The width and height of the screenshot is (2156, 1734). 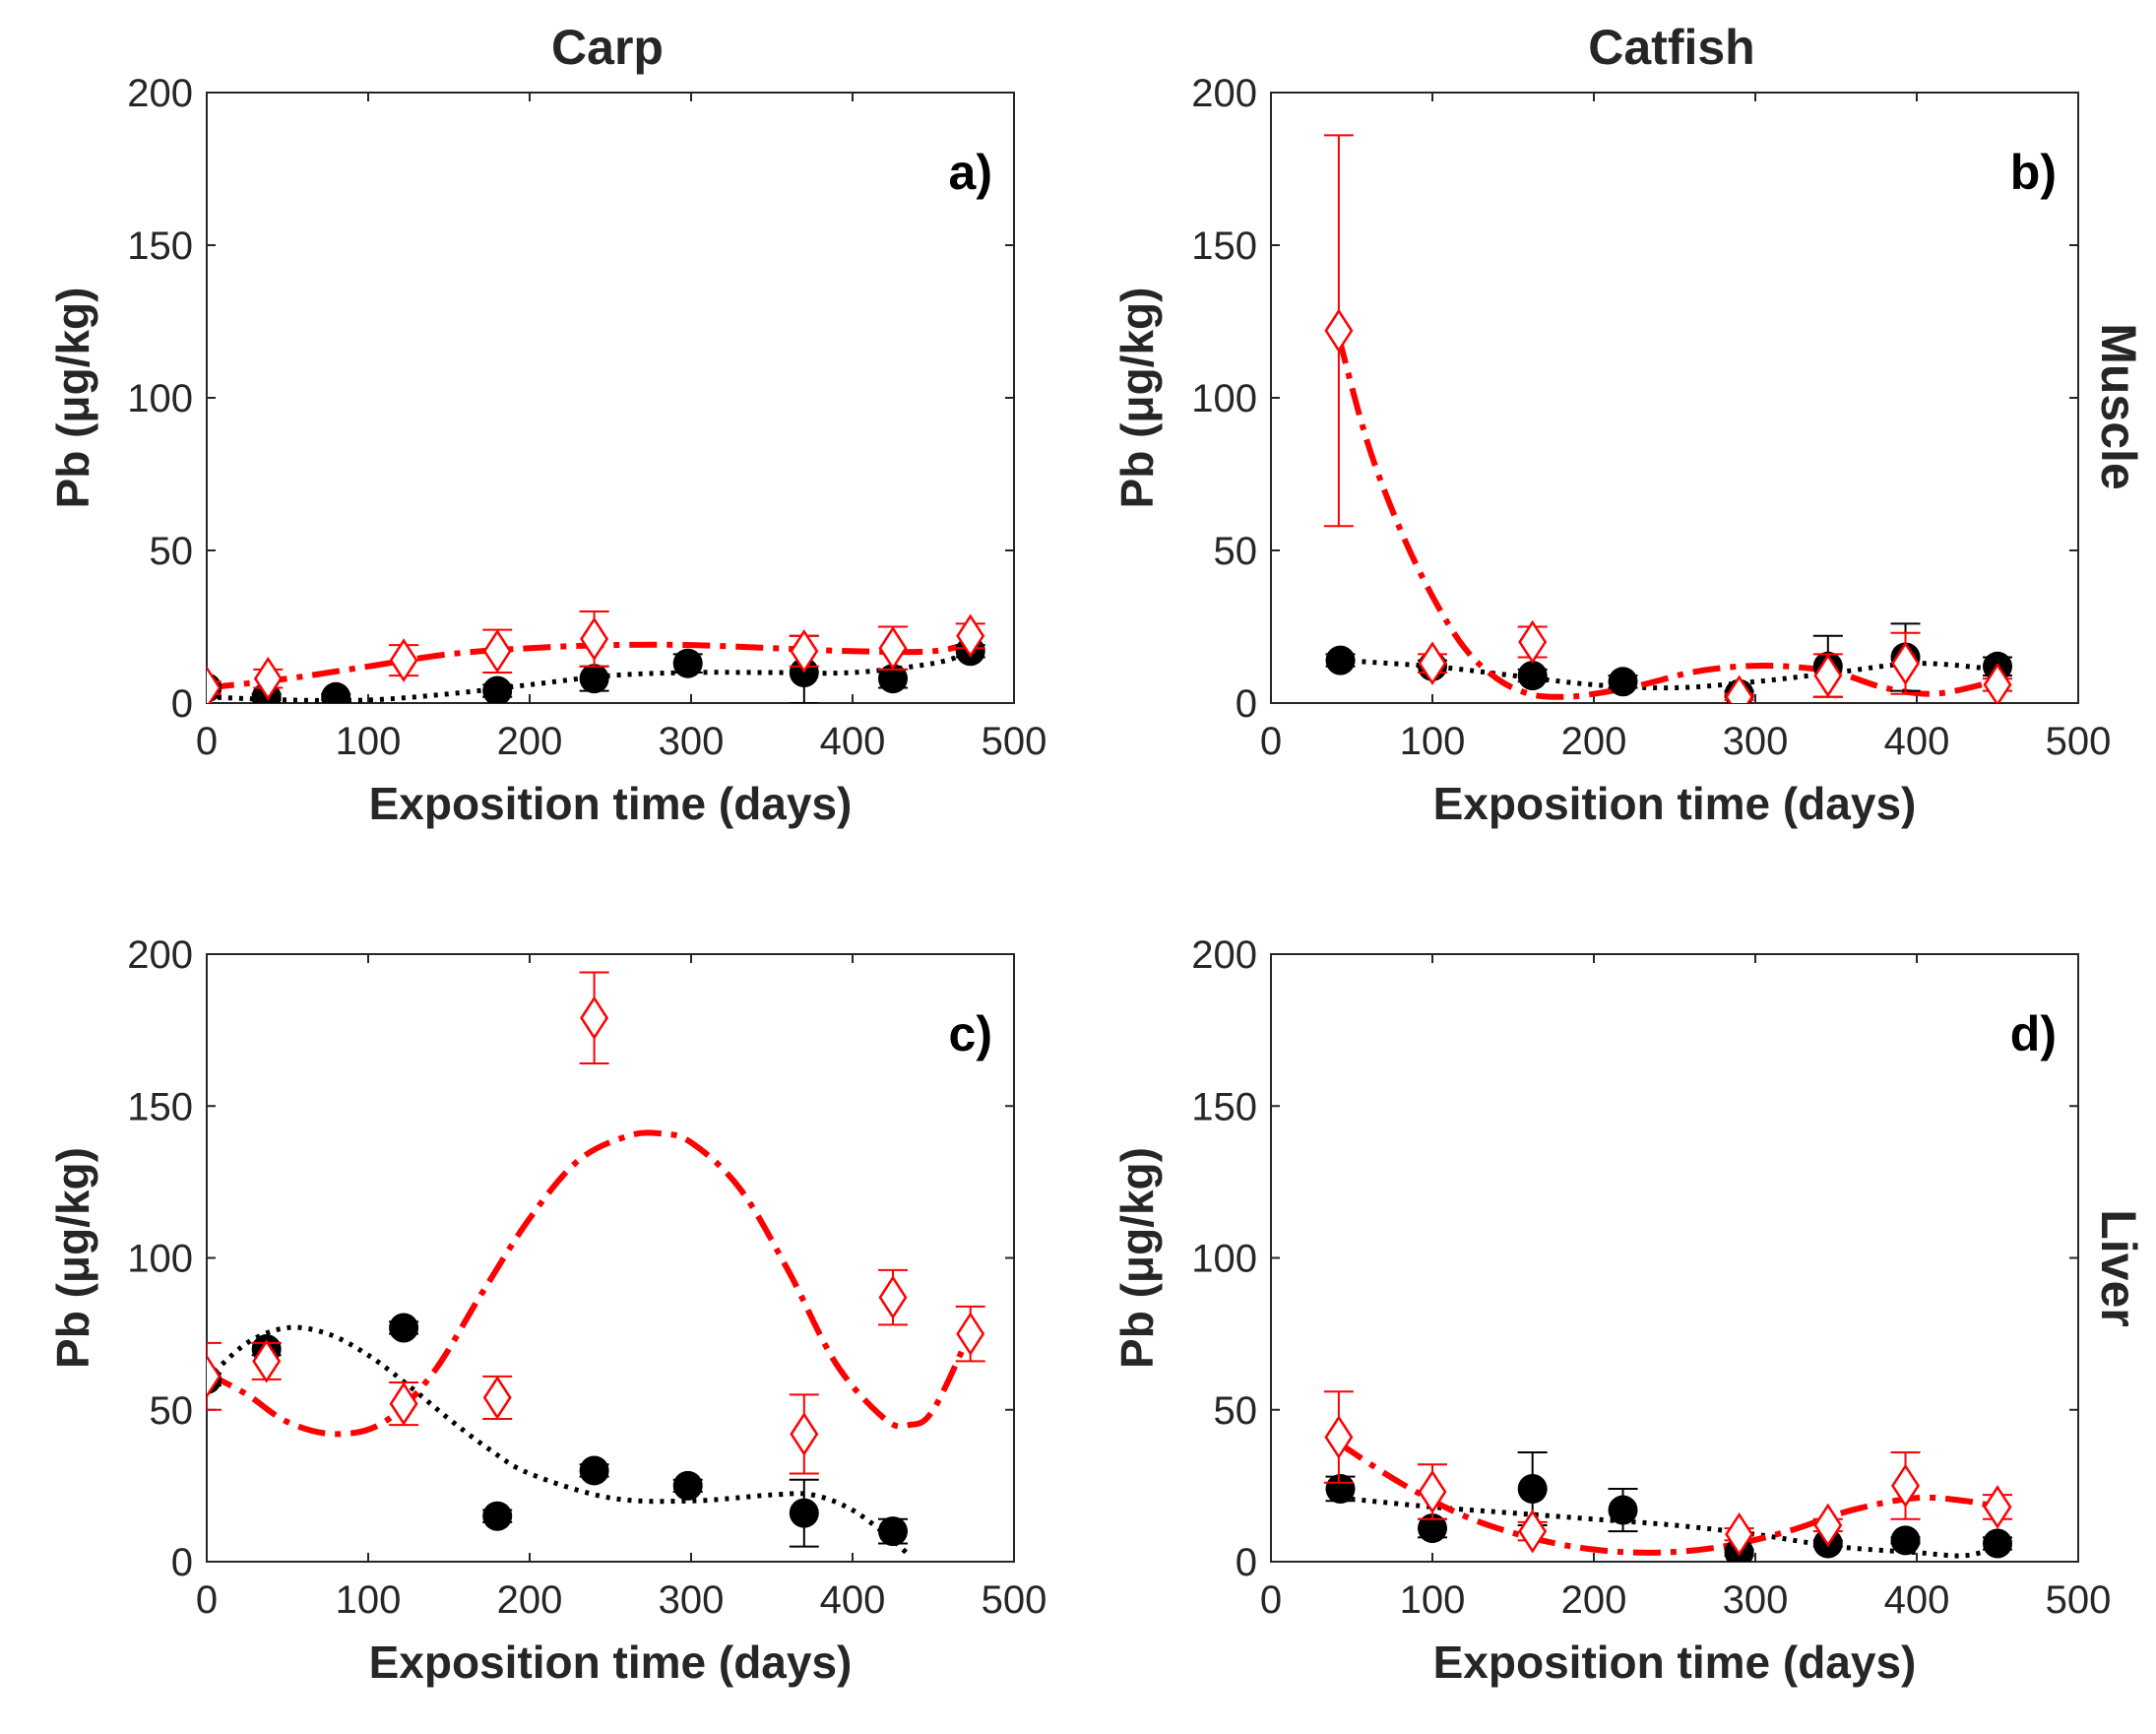 I want to click on row-title-muscle: Muscle, so click(x=2119, y=406).